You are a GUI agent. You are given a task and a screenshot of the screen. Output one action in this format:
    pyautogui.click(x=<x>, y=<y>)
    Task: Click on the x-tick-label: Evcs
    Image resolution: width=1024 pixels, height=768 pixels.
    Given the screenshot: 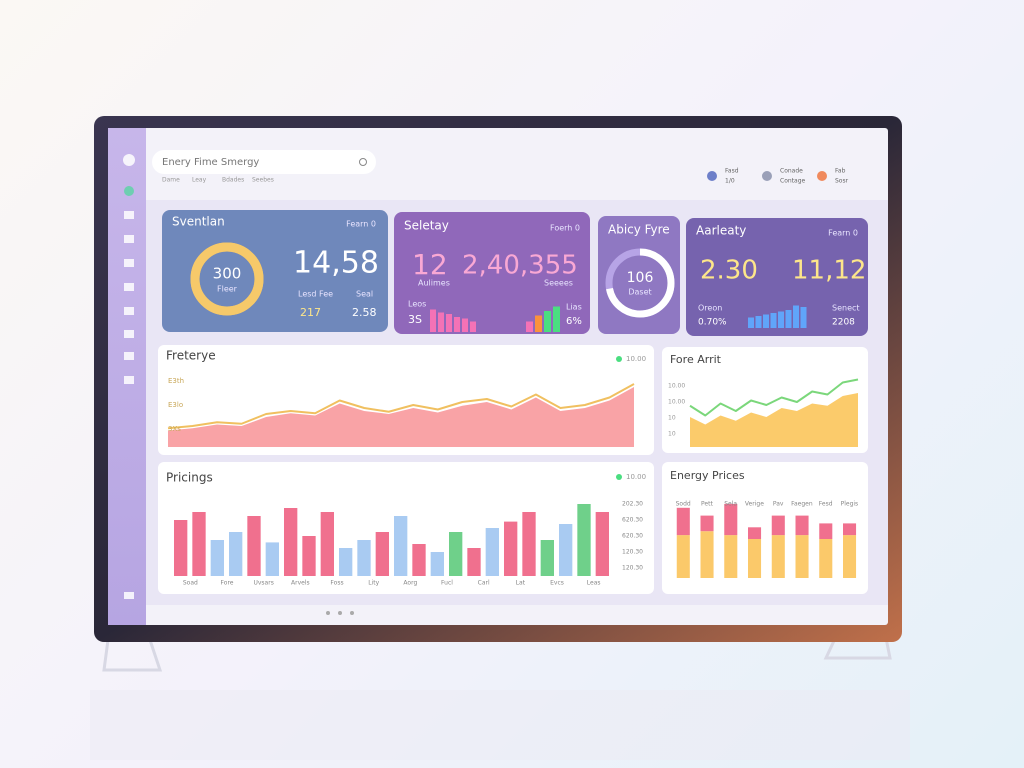 What is the action you would take?
    pyautogui.click(x=557, y=583)
    